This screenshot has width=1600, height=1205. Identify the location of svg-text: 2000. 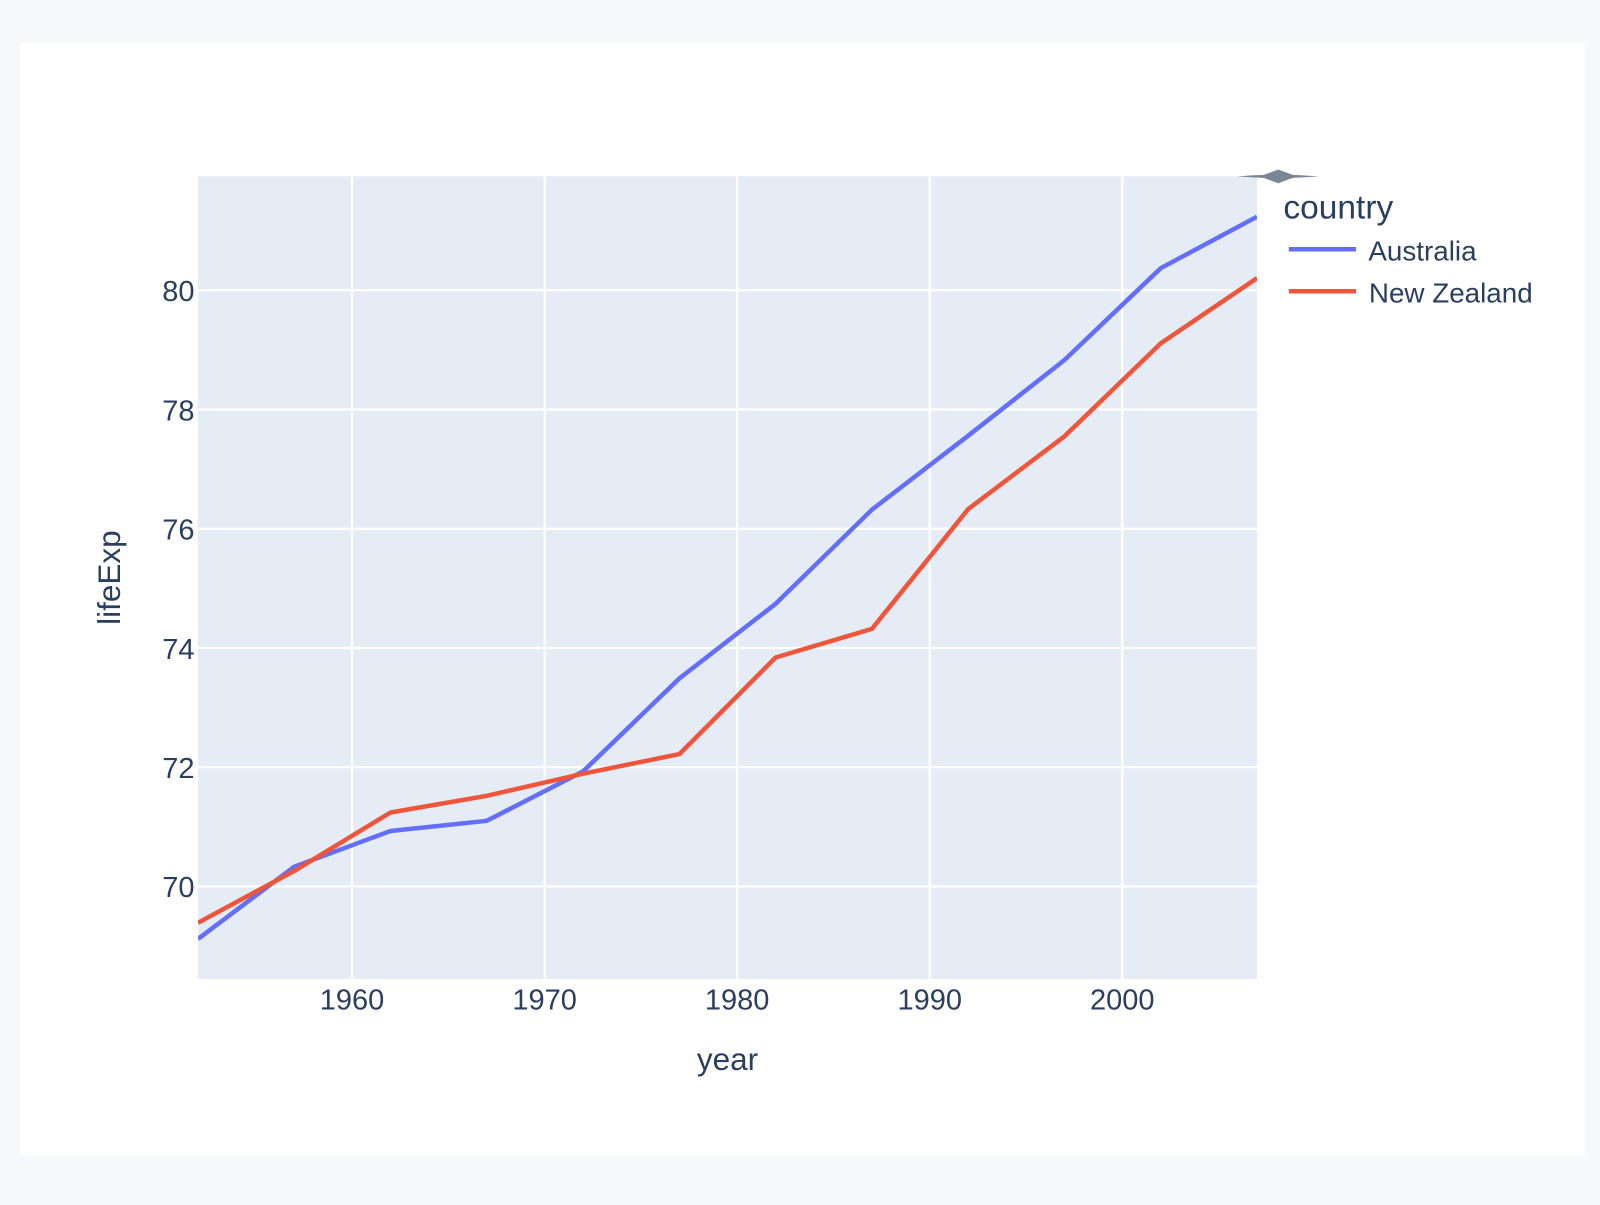
(1122, 1001).